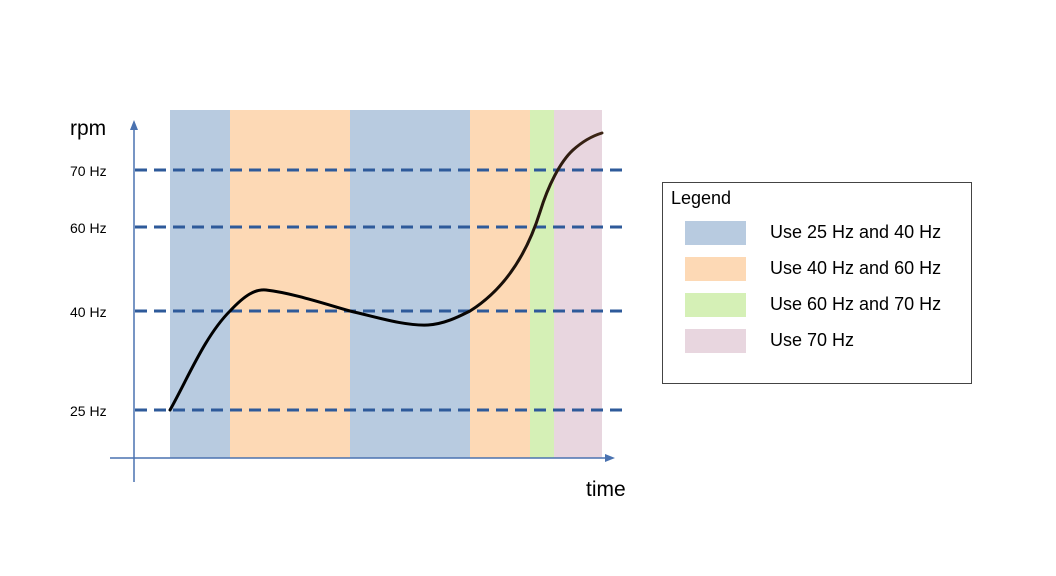  What do you see at coordinates (856, 268) in the screenshot?
I see `legend-label: Use 40 Hz and 60 Hz` at bounding box center [856, 268].